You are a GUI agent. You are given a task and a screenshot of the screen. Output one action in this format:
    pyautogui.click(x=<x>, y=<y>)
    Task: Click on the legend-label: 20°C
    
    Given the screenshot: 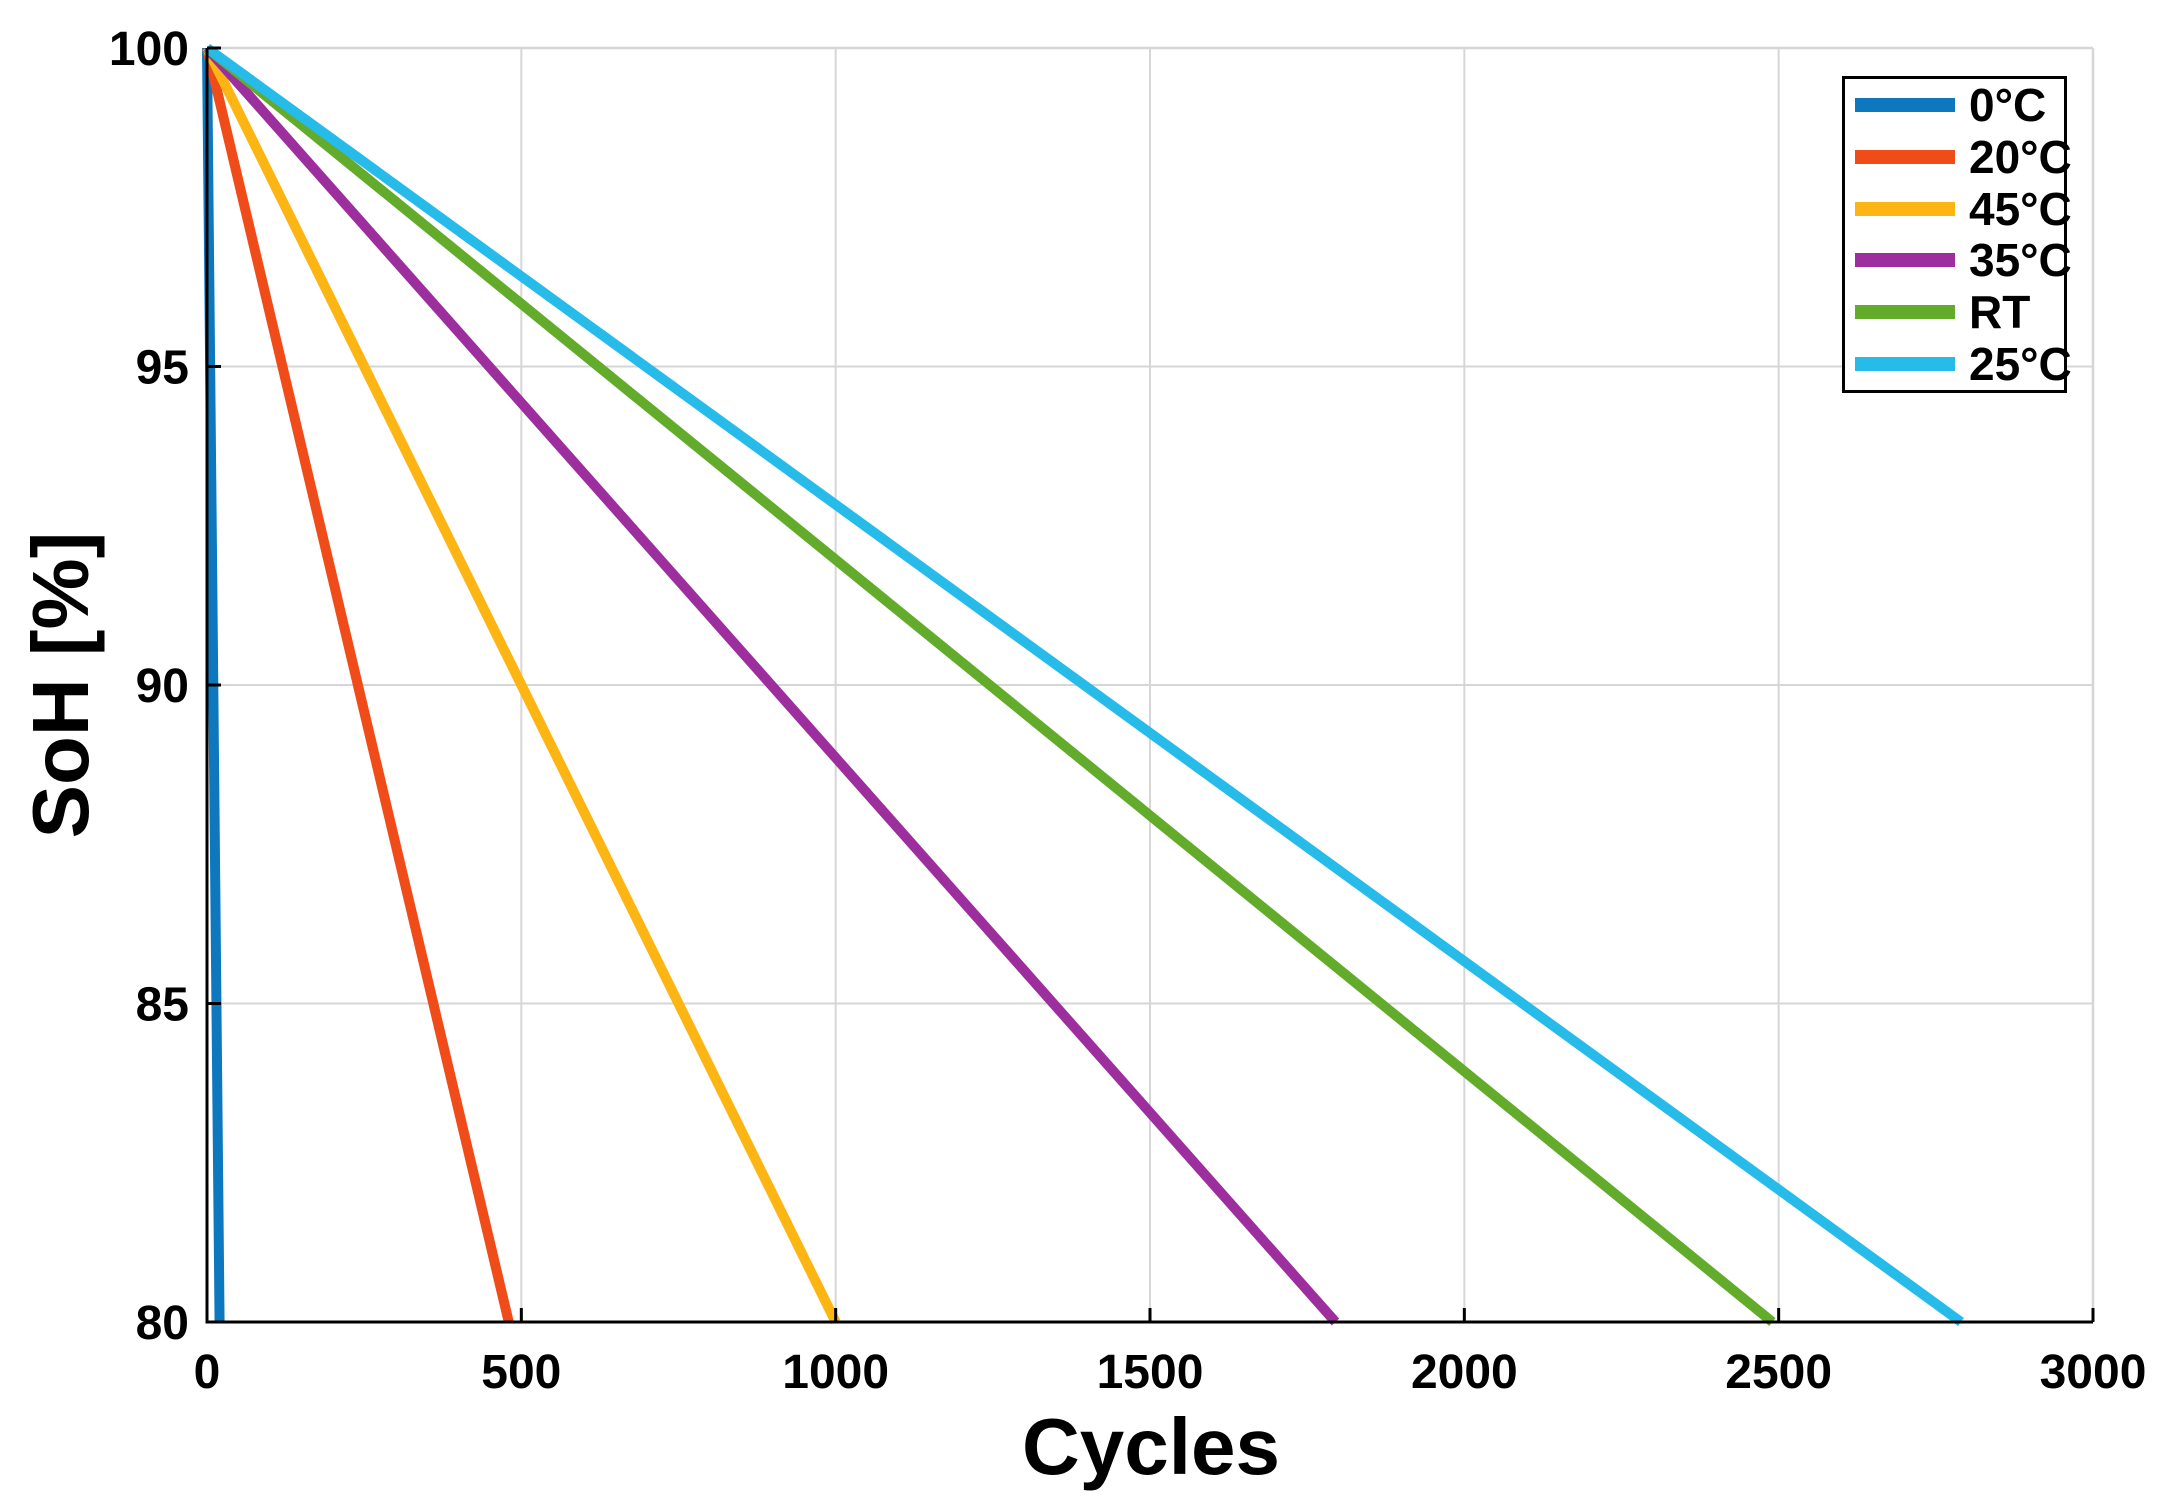 What is the action you would take?
    pyautogui.click(x=2020, y=156)
    